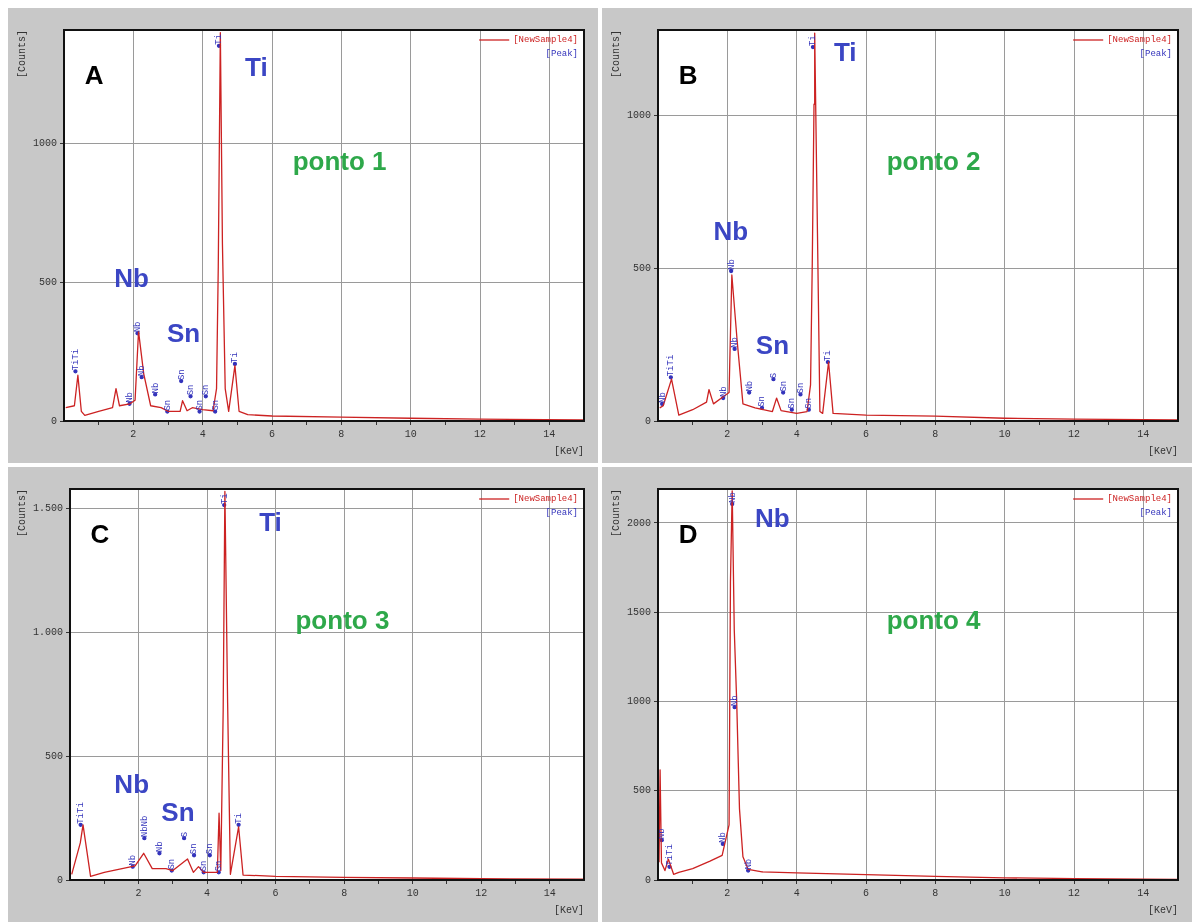 This screenshot has height=923, width=1195. I want to click on y-tick-label: 2000, so click(638, 523).